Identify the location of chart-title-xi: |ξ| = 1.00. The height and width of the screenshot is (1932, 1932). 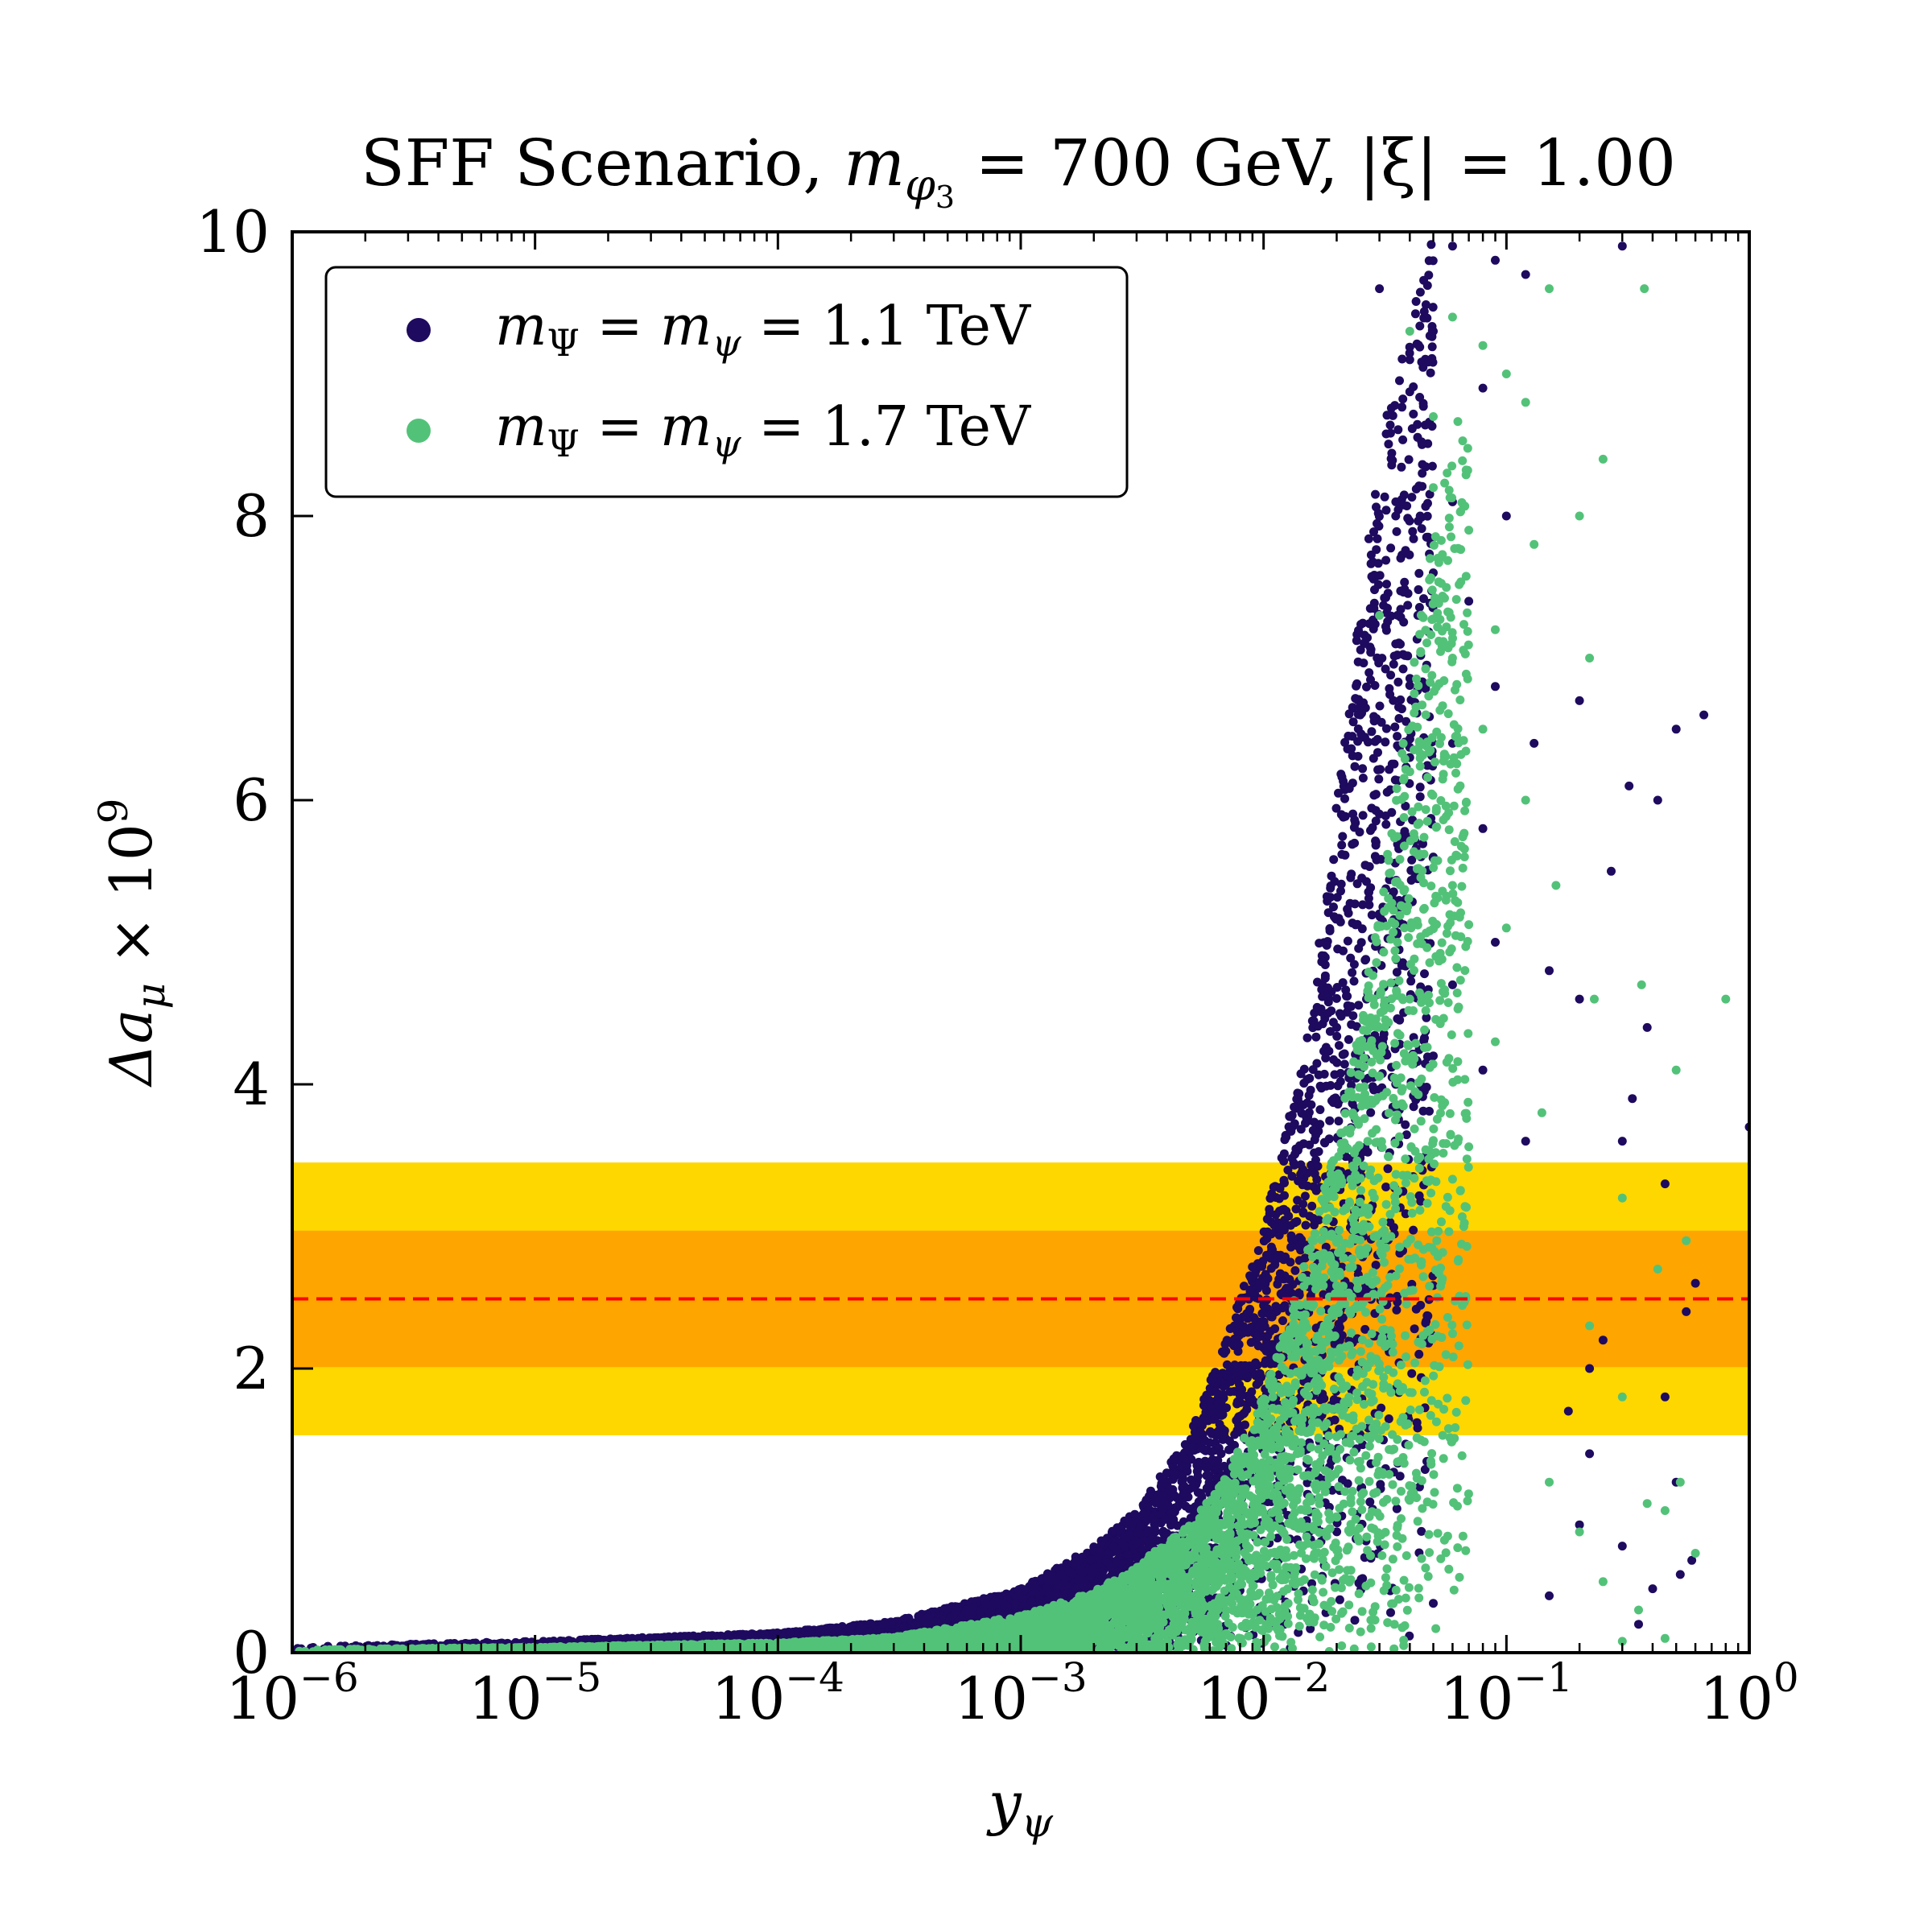
(1517, 163).